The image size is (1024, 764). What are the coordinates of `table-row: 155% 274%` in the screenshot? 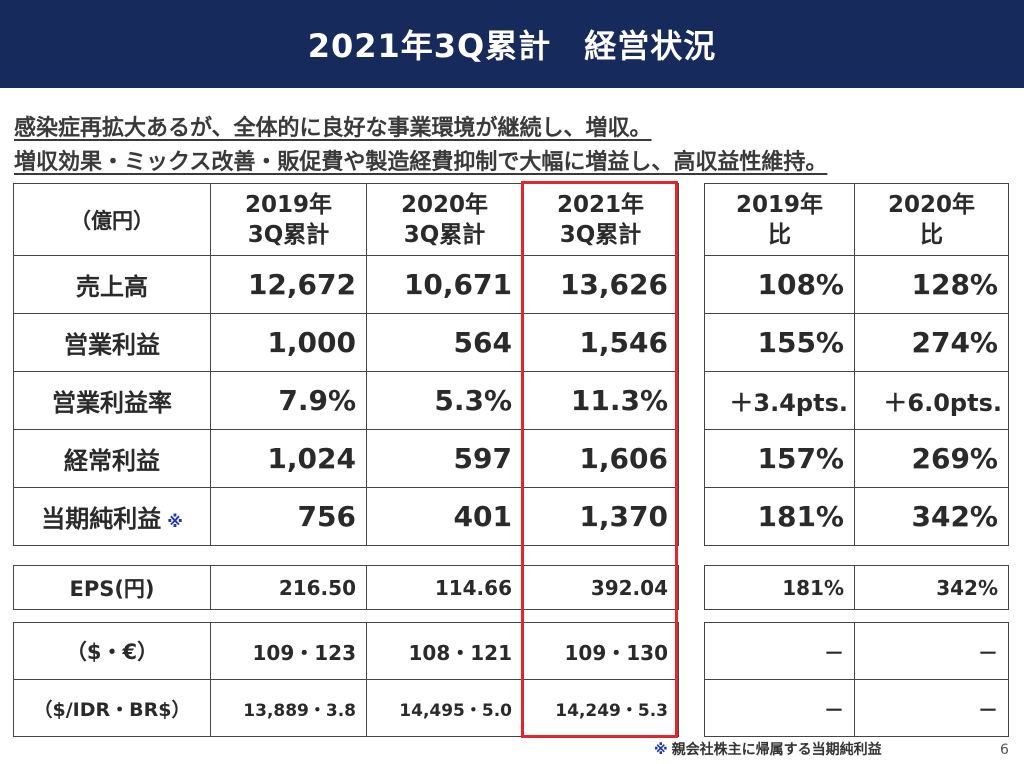 It's located at (856, 342).